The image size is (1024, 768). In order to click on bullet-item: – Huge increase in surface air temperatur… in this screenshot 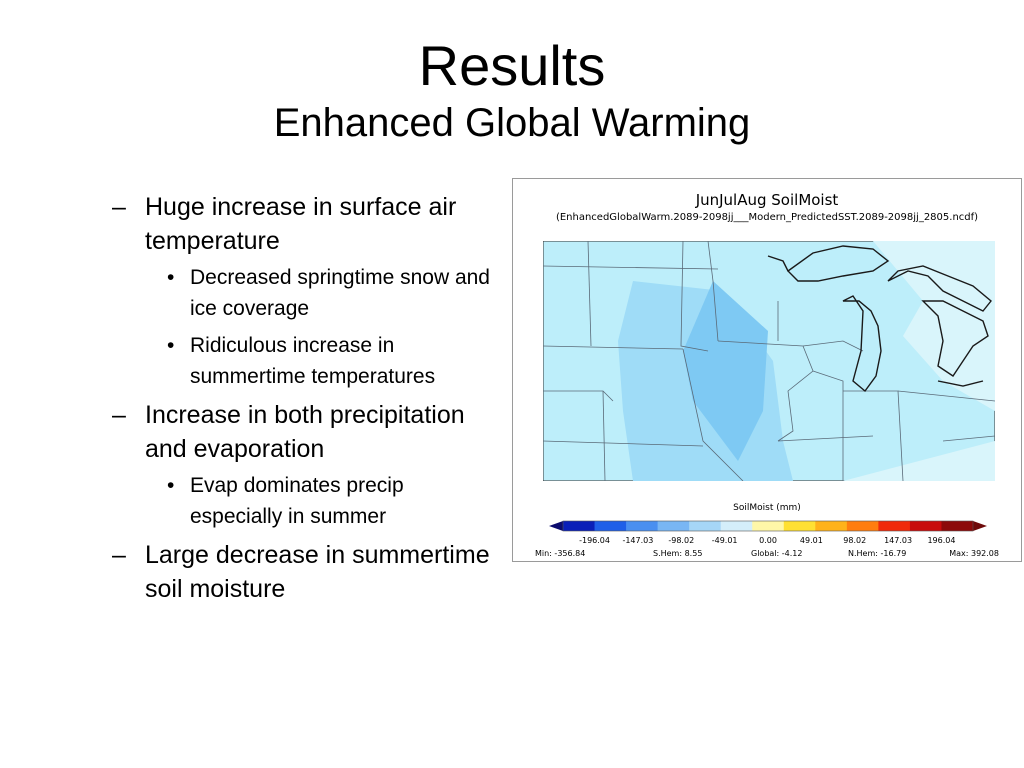, I will do `click(302, 291)`.